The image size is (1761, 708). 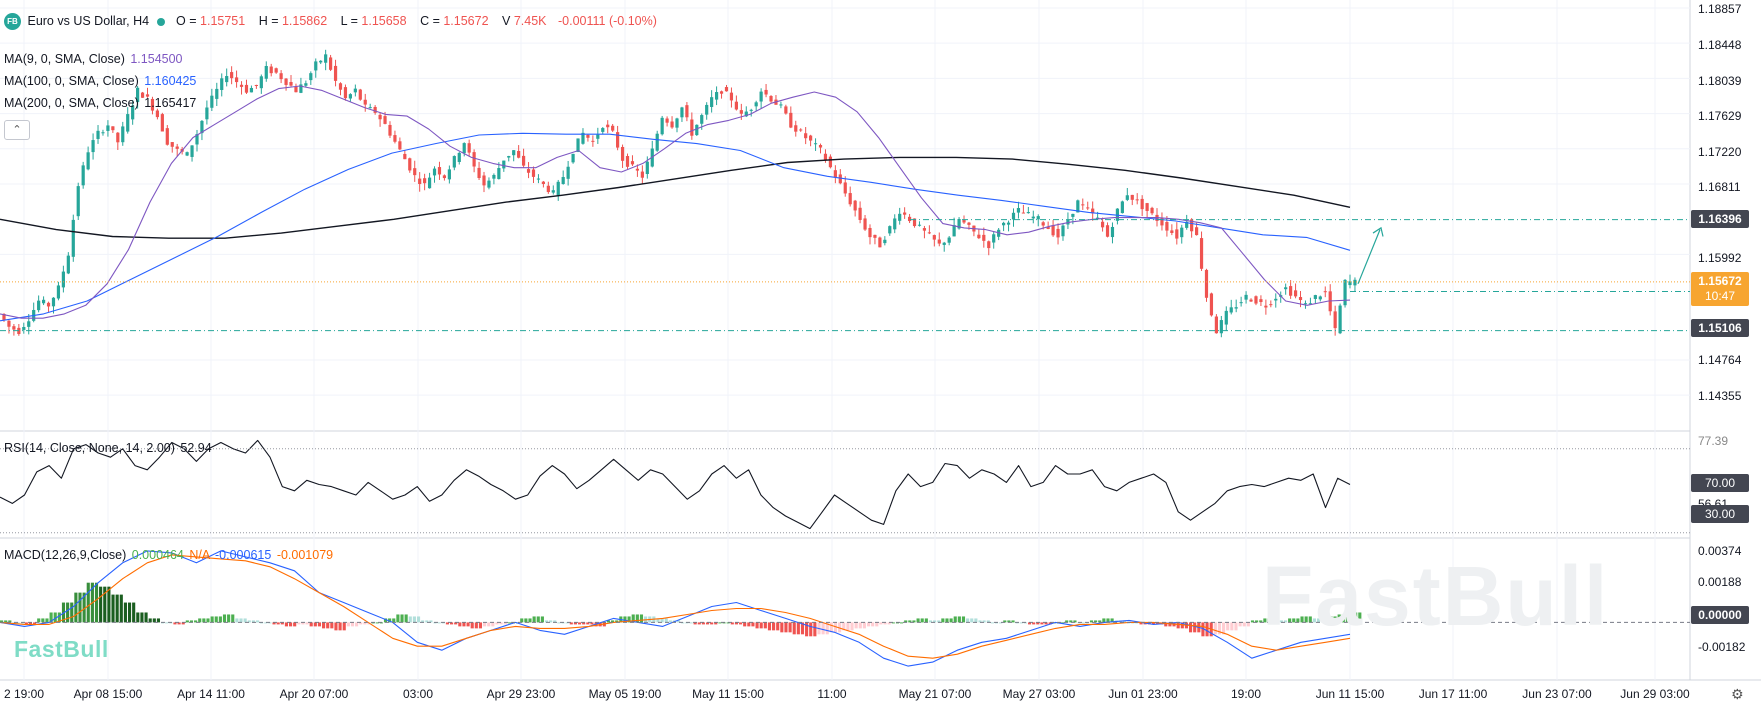 What do you see at coordinates (12, 21) in the screenshot?
I see `symbol-icon: FB` at bounding box center [12, 21].